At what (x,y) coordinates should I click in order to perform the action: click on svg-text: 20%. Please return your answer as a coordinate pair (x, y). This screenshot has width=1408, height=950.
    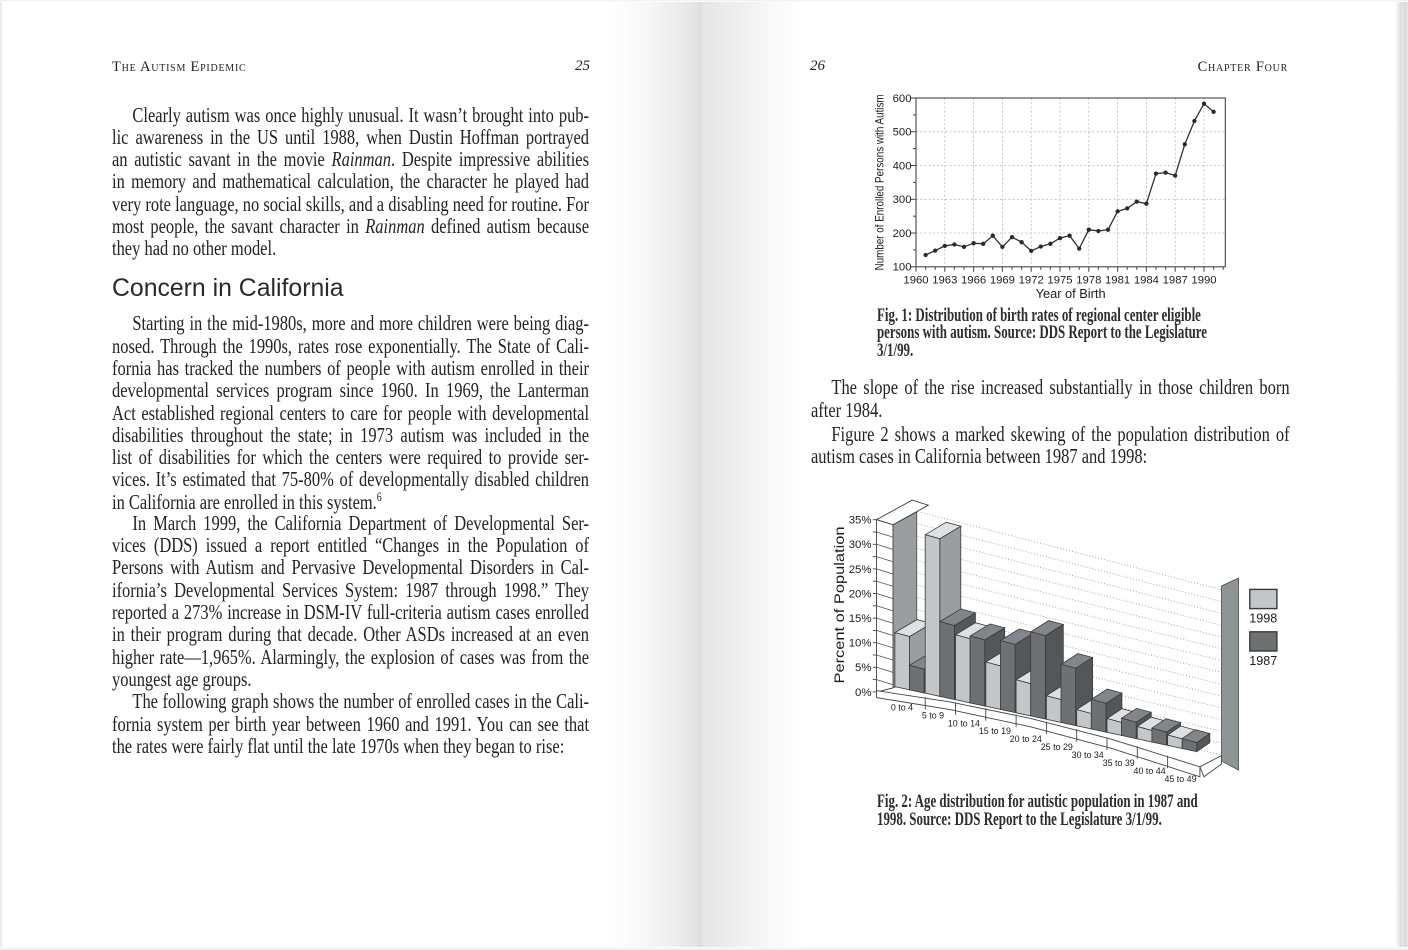
    Looking at the image, I should click on (860, 594).